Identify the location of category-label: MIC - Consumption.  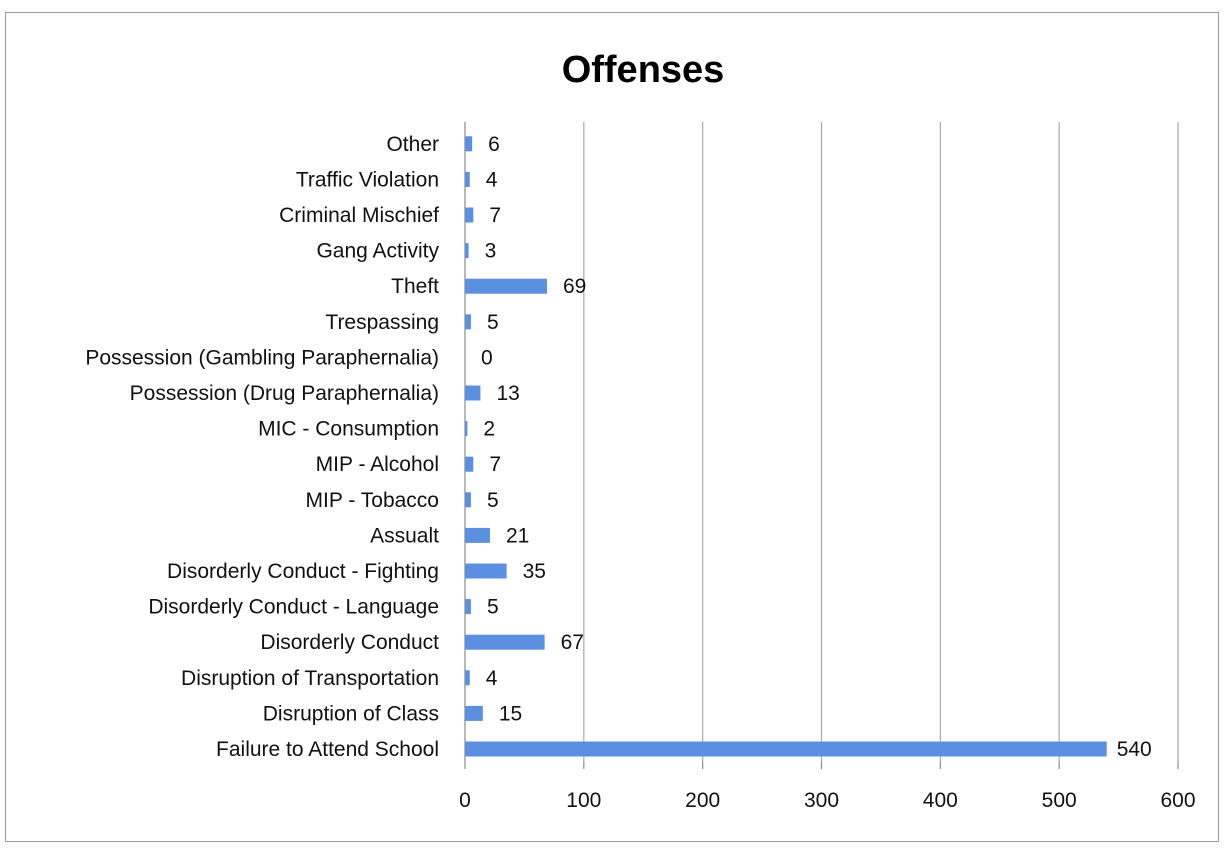
(348, 429).